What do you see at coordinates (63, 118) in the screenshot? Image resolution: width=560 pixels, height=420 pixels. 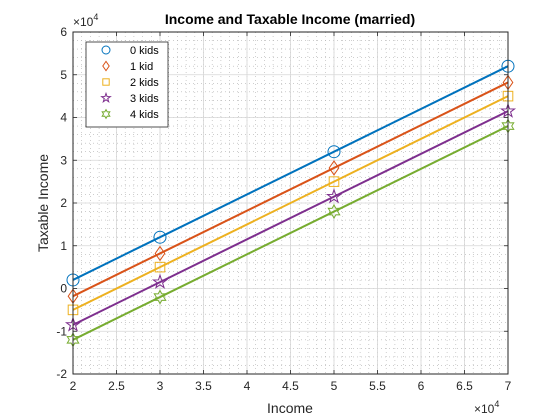 I see `y-tick-label: 4` at bounding box center [63, 118].